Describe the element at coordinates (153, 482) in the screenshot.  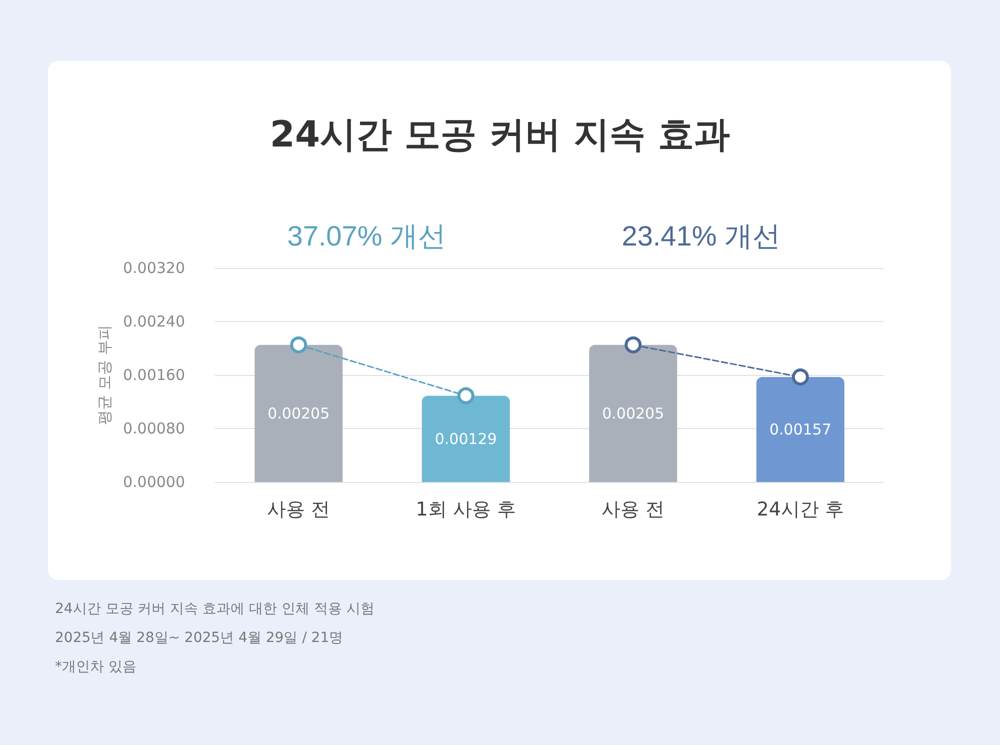
I see `y-tick-label: 0.00000` at that location.